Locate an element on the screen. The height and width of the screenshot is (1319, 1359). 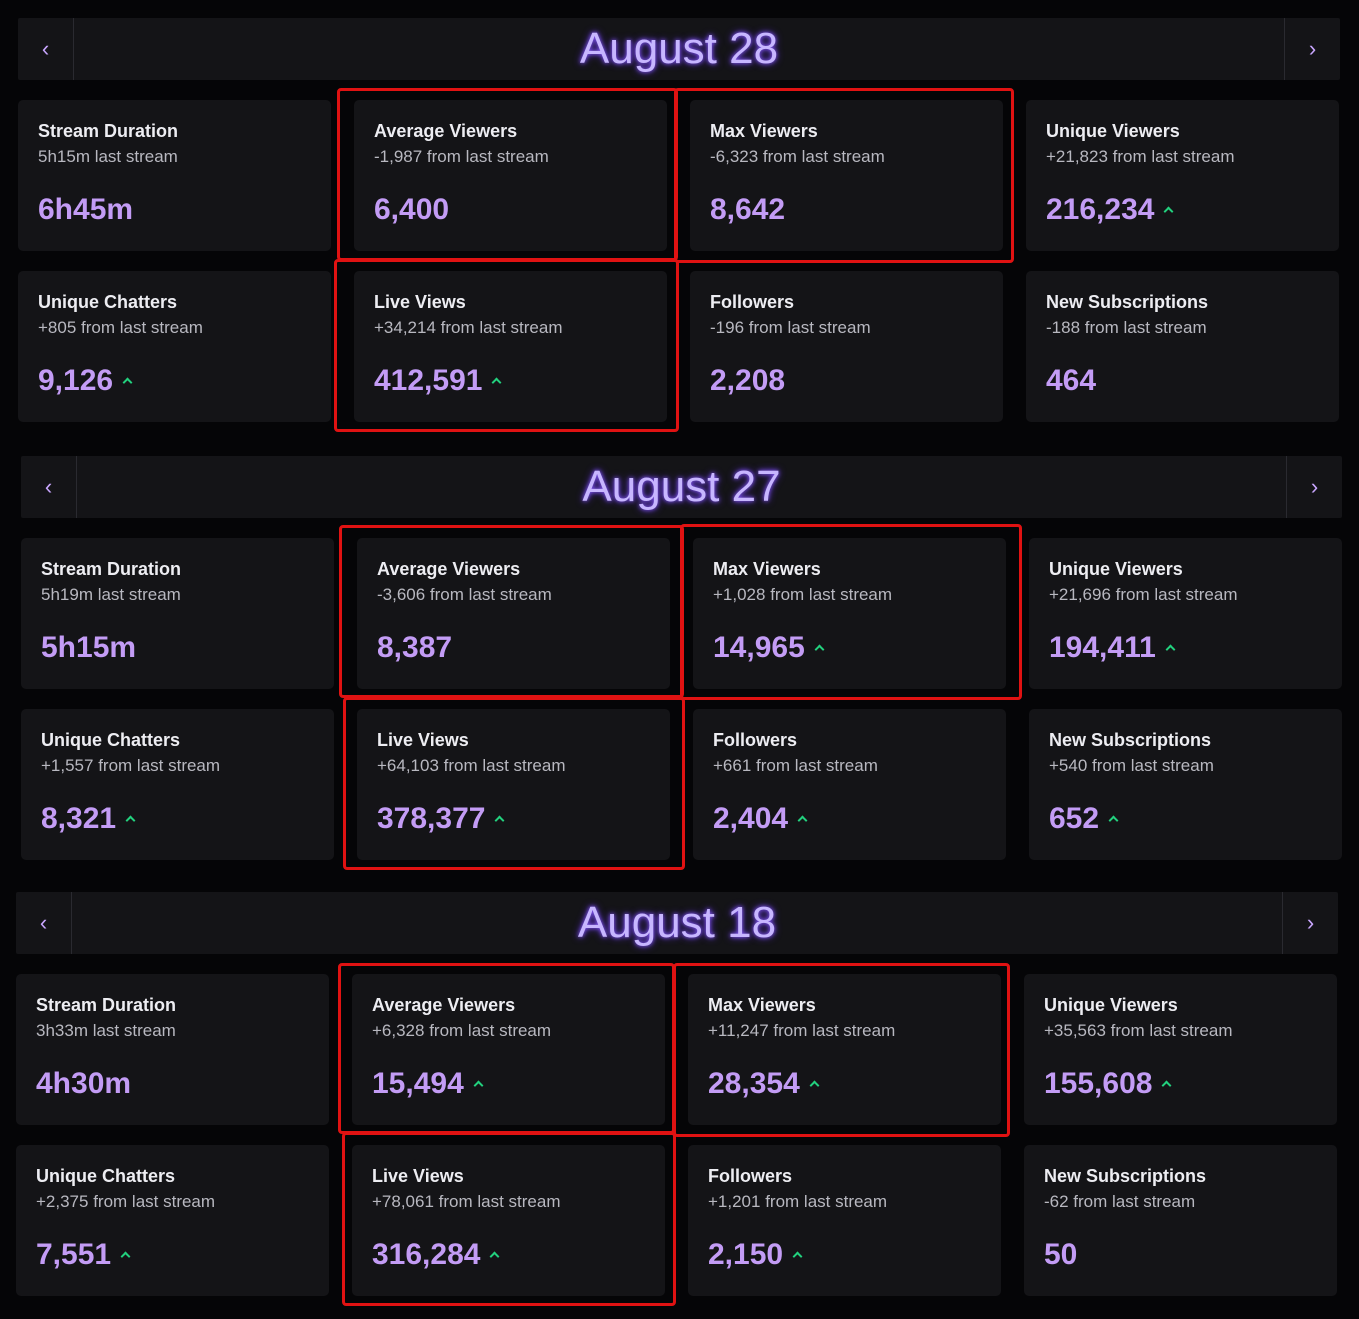
stat-value: 8,642 is located at coordinates (748, 209).